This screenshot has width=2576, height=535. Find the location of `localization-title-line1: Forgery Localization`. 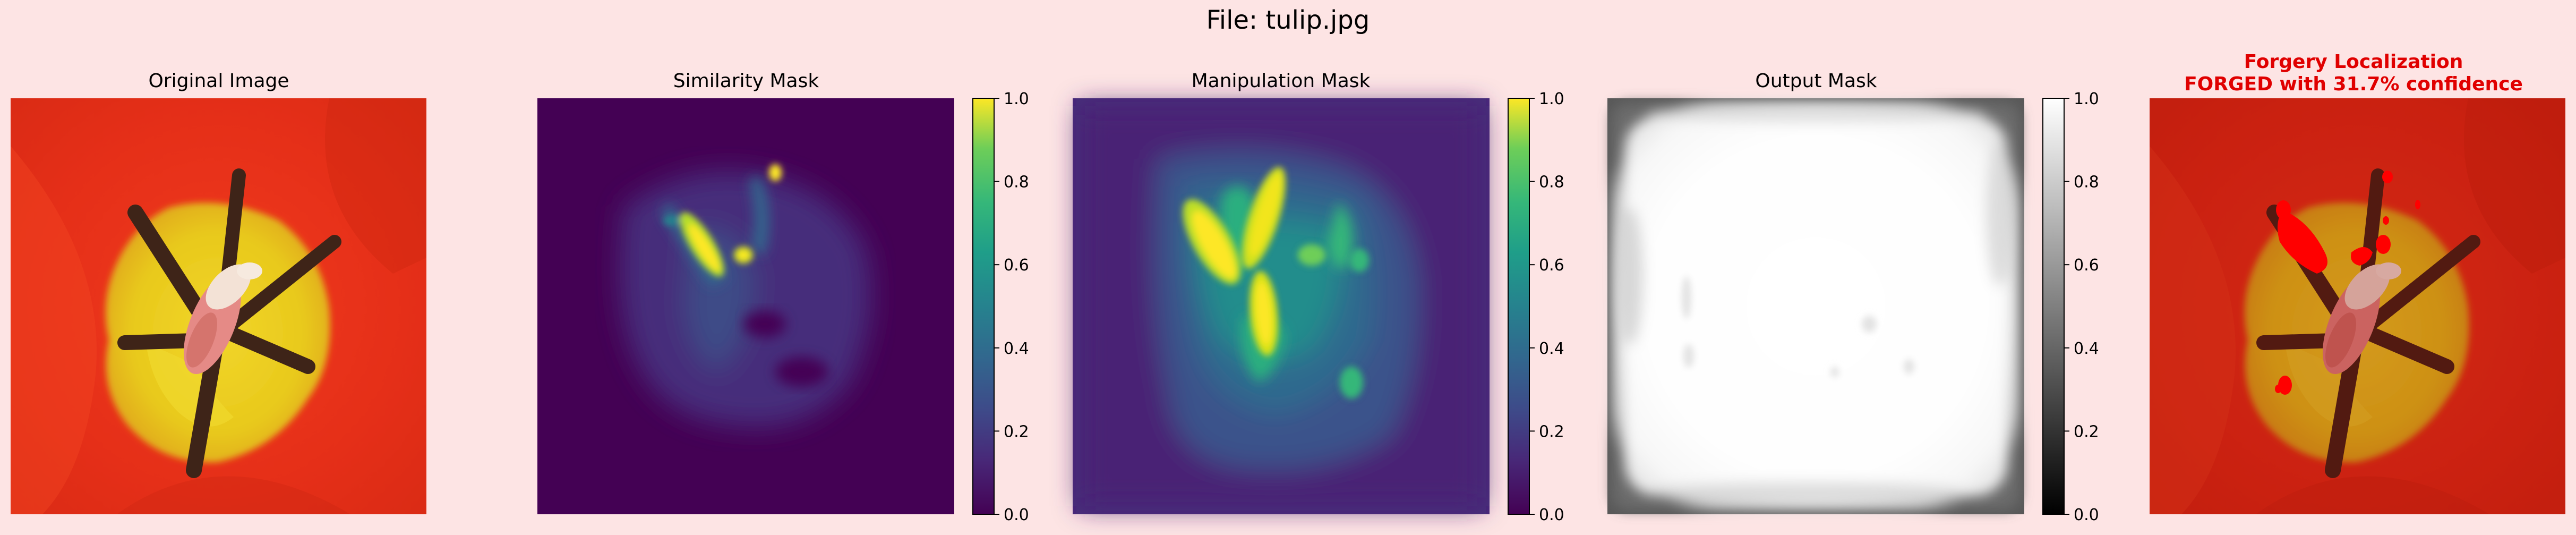

localization-title-line1: Forgery Localization is located at coordinates (2354, 62).